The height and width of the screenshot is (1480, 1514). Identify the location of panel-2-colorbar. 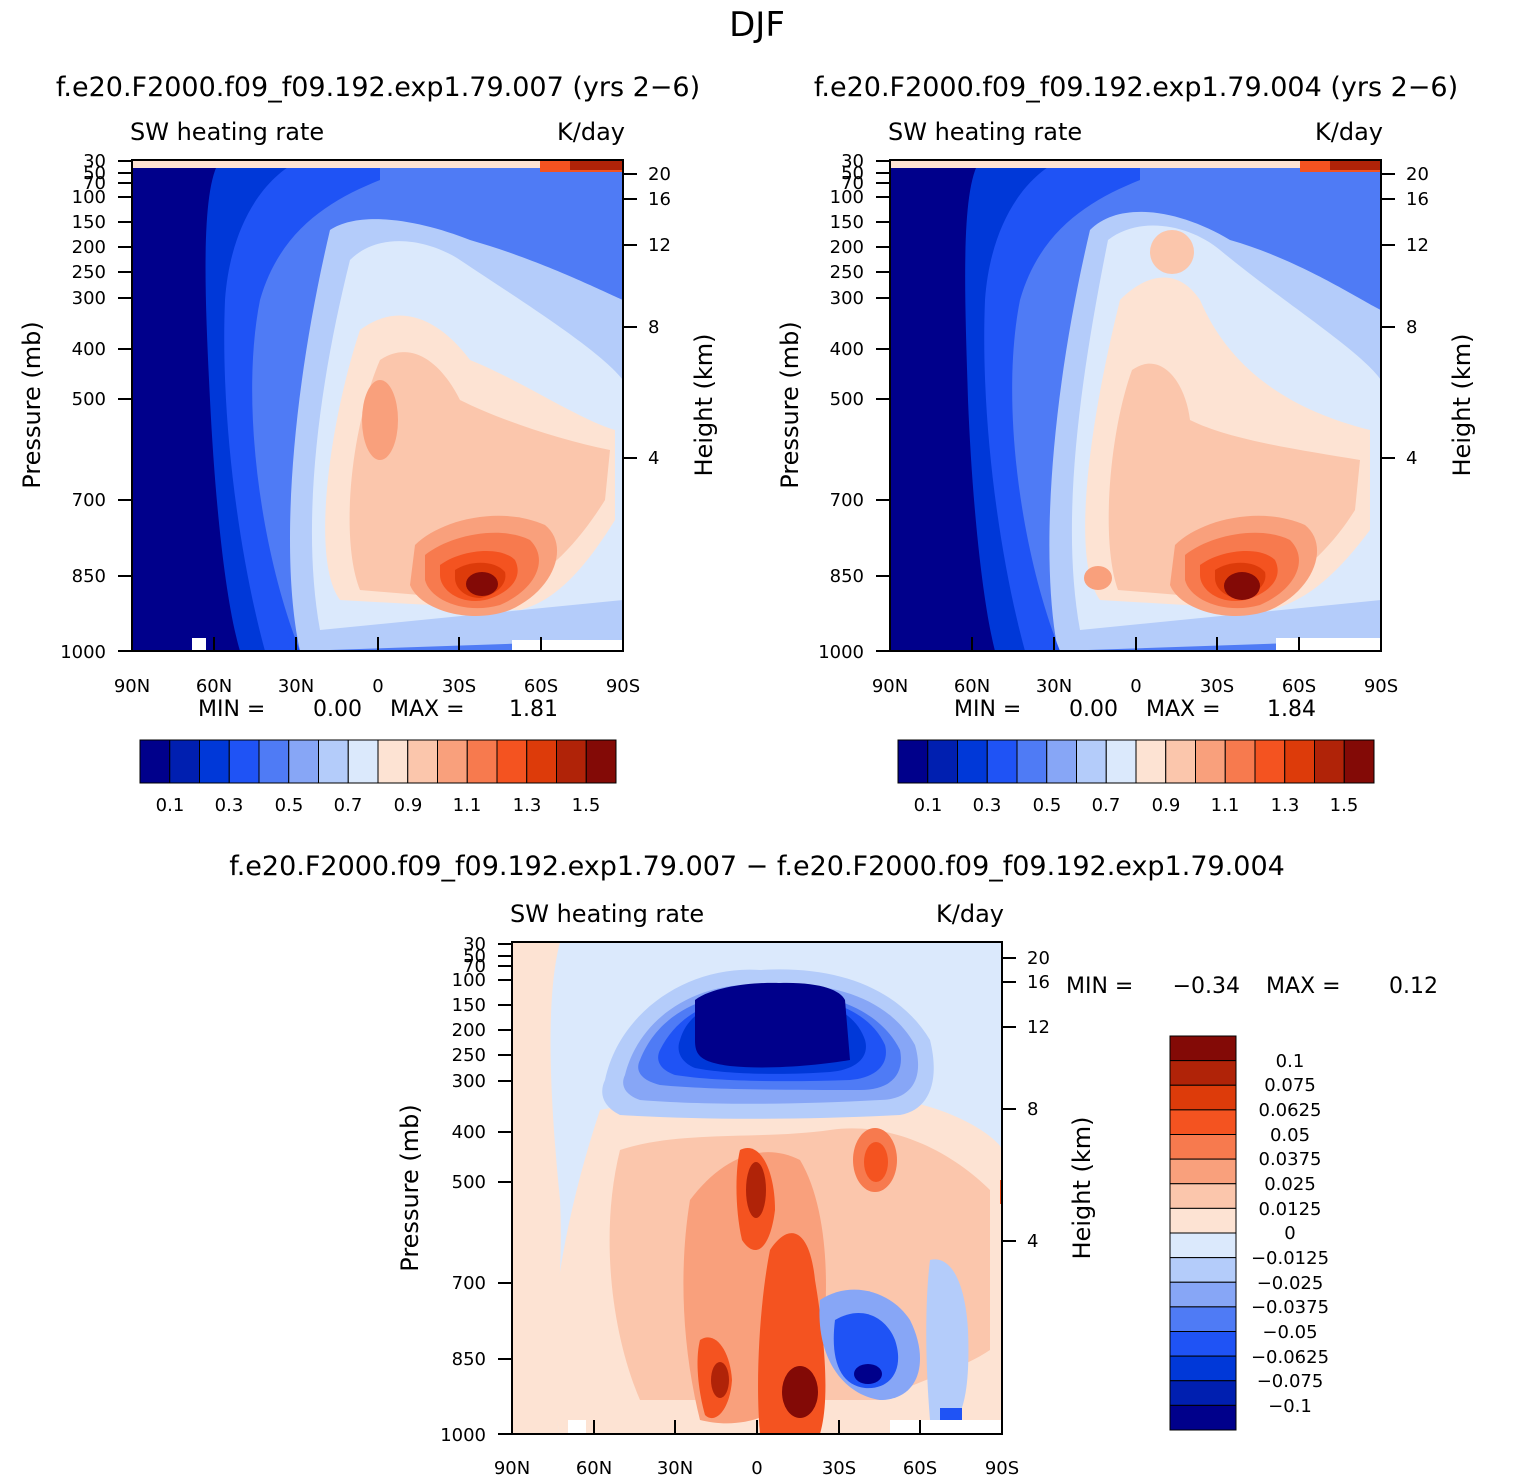
(1136, 761).